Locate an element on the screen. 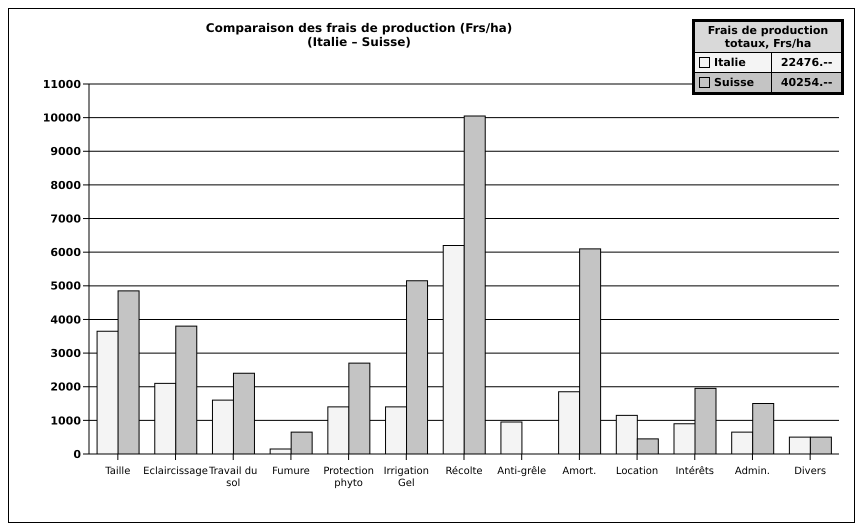 The image size is (861, 529). x-tick-label: Irrigation Gel is located at coordinates (407, 477).